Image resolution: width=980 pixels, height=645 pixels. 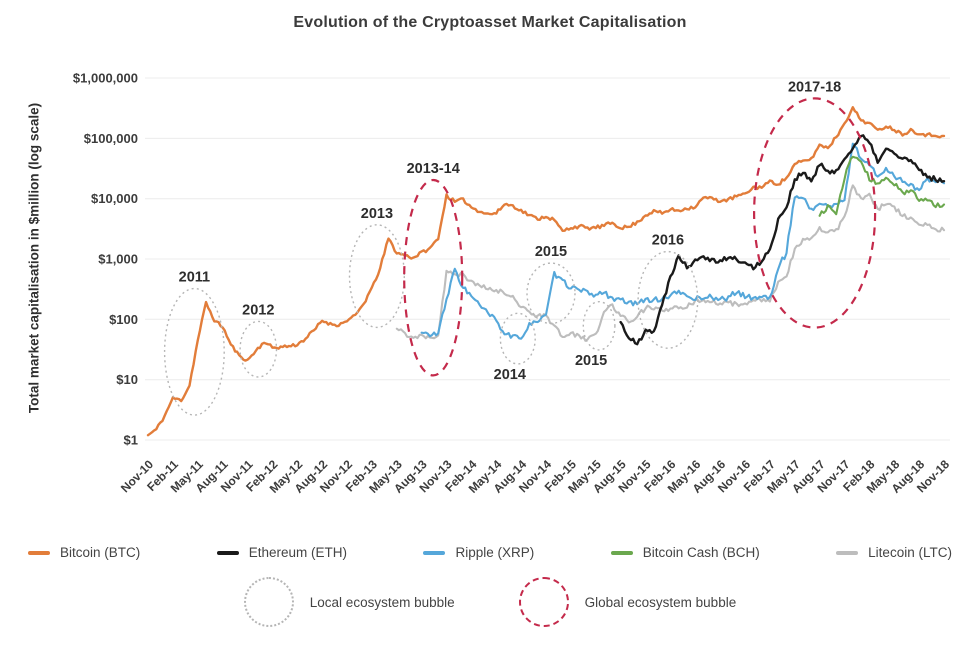 I want to click on y-tick-label: $10, so click(x=127, y=379).